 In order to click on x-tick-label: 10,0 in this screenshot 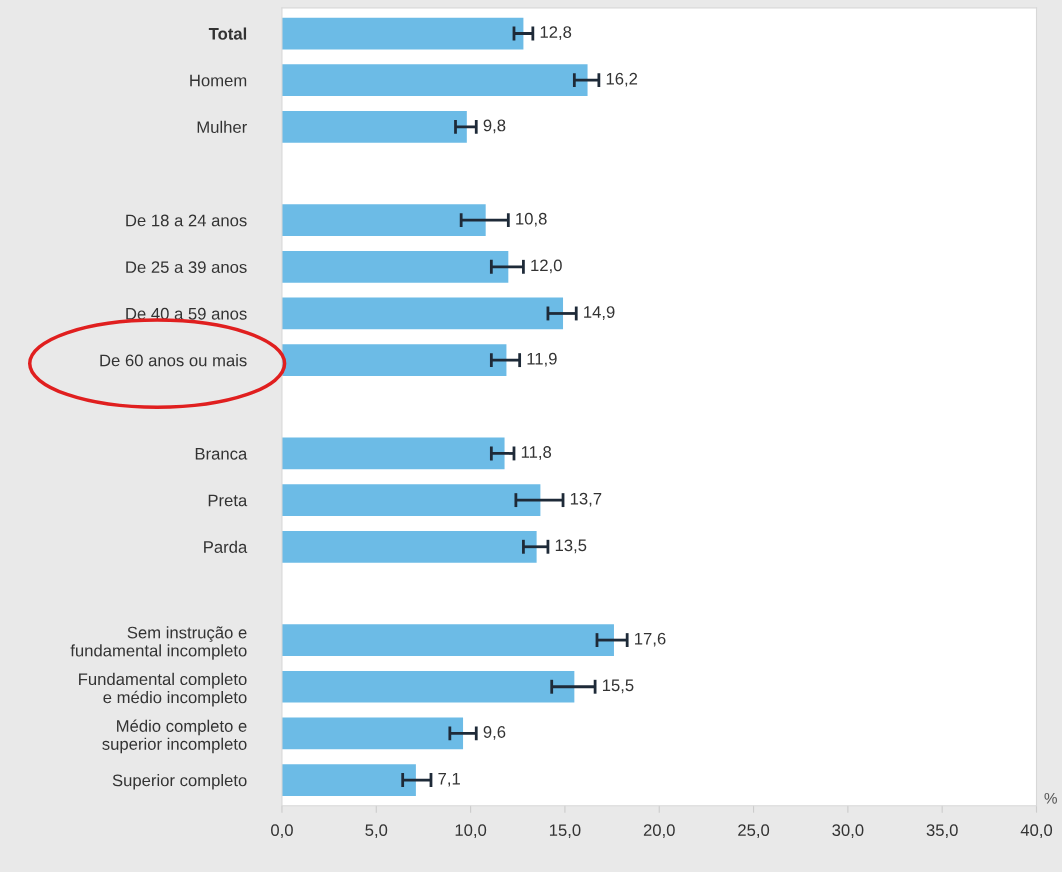, I will do `click(471, 831)`.